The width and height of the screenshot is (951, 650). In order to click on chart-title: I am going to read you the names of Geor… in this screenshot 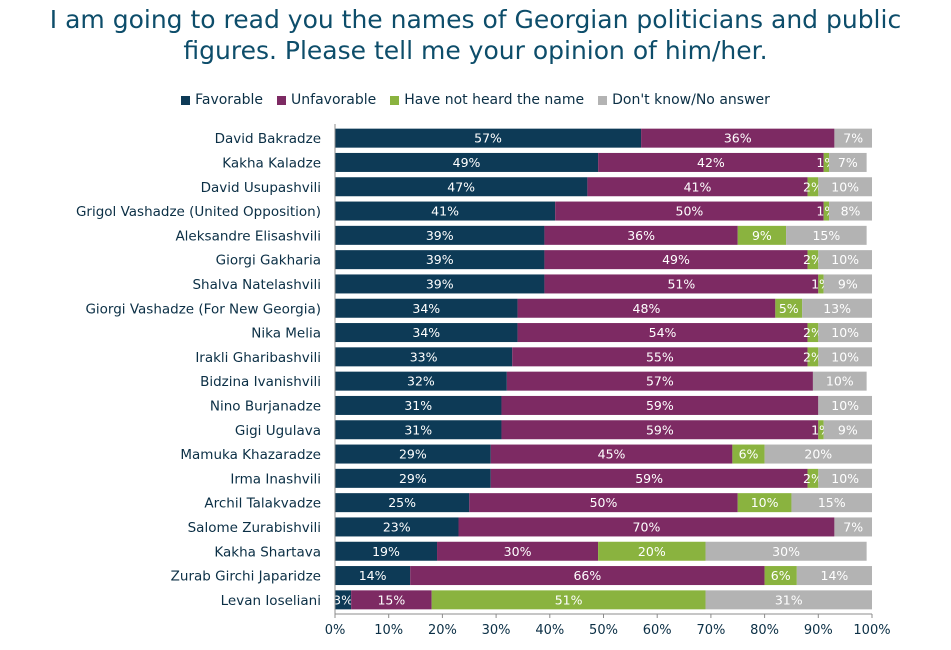, I will do `click(475, 35)`.